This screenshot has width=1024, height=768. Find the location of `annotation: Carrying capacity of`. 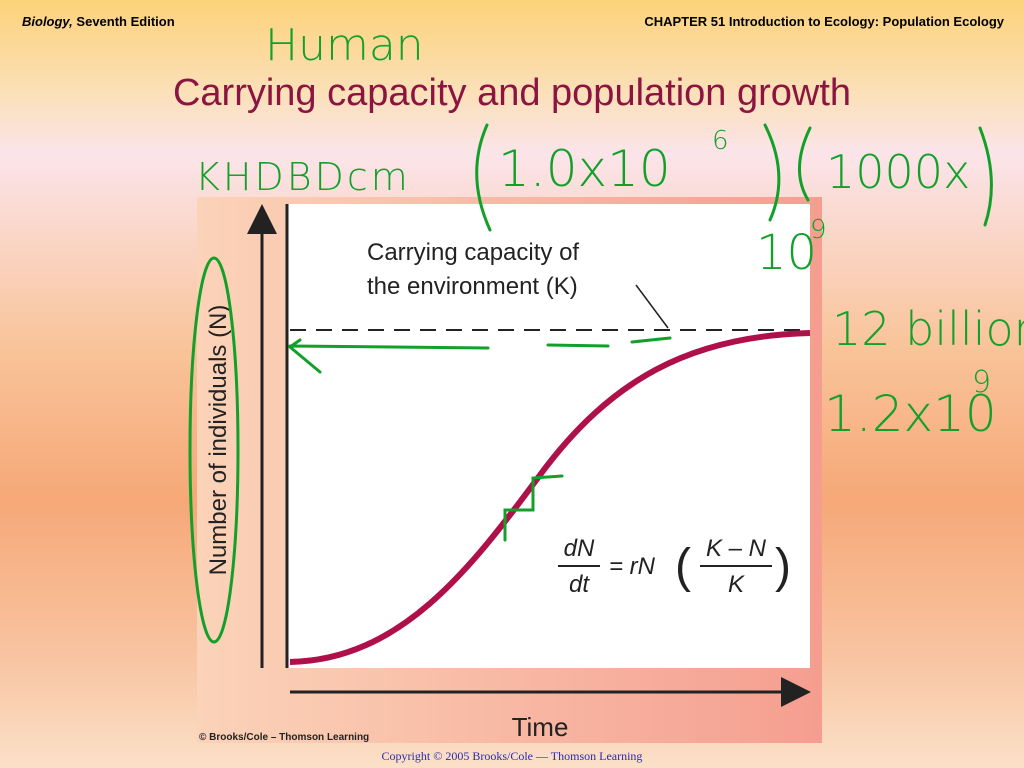

annotation: Carrying capacity of is located at coordinates (473, 252).